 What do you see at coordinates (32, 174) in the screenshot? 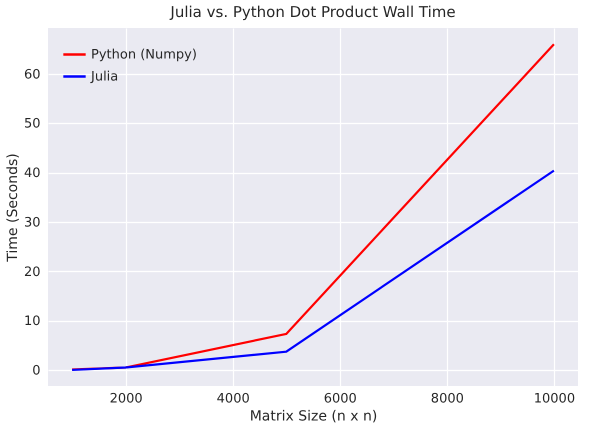
I see `y-tick-label: 40` at bounding box center [32, 174].